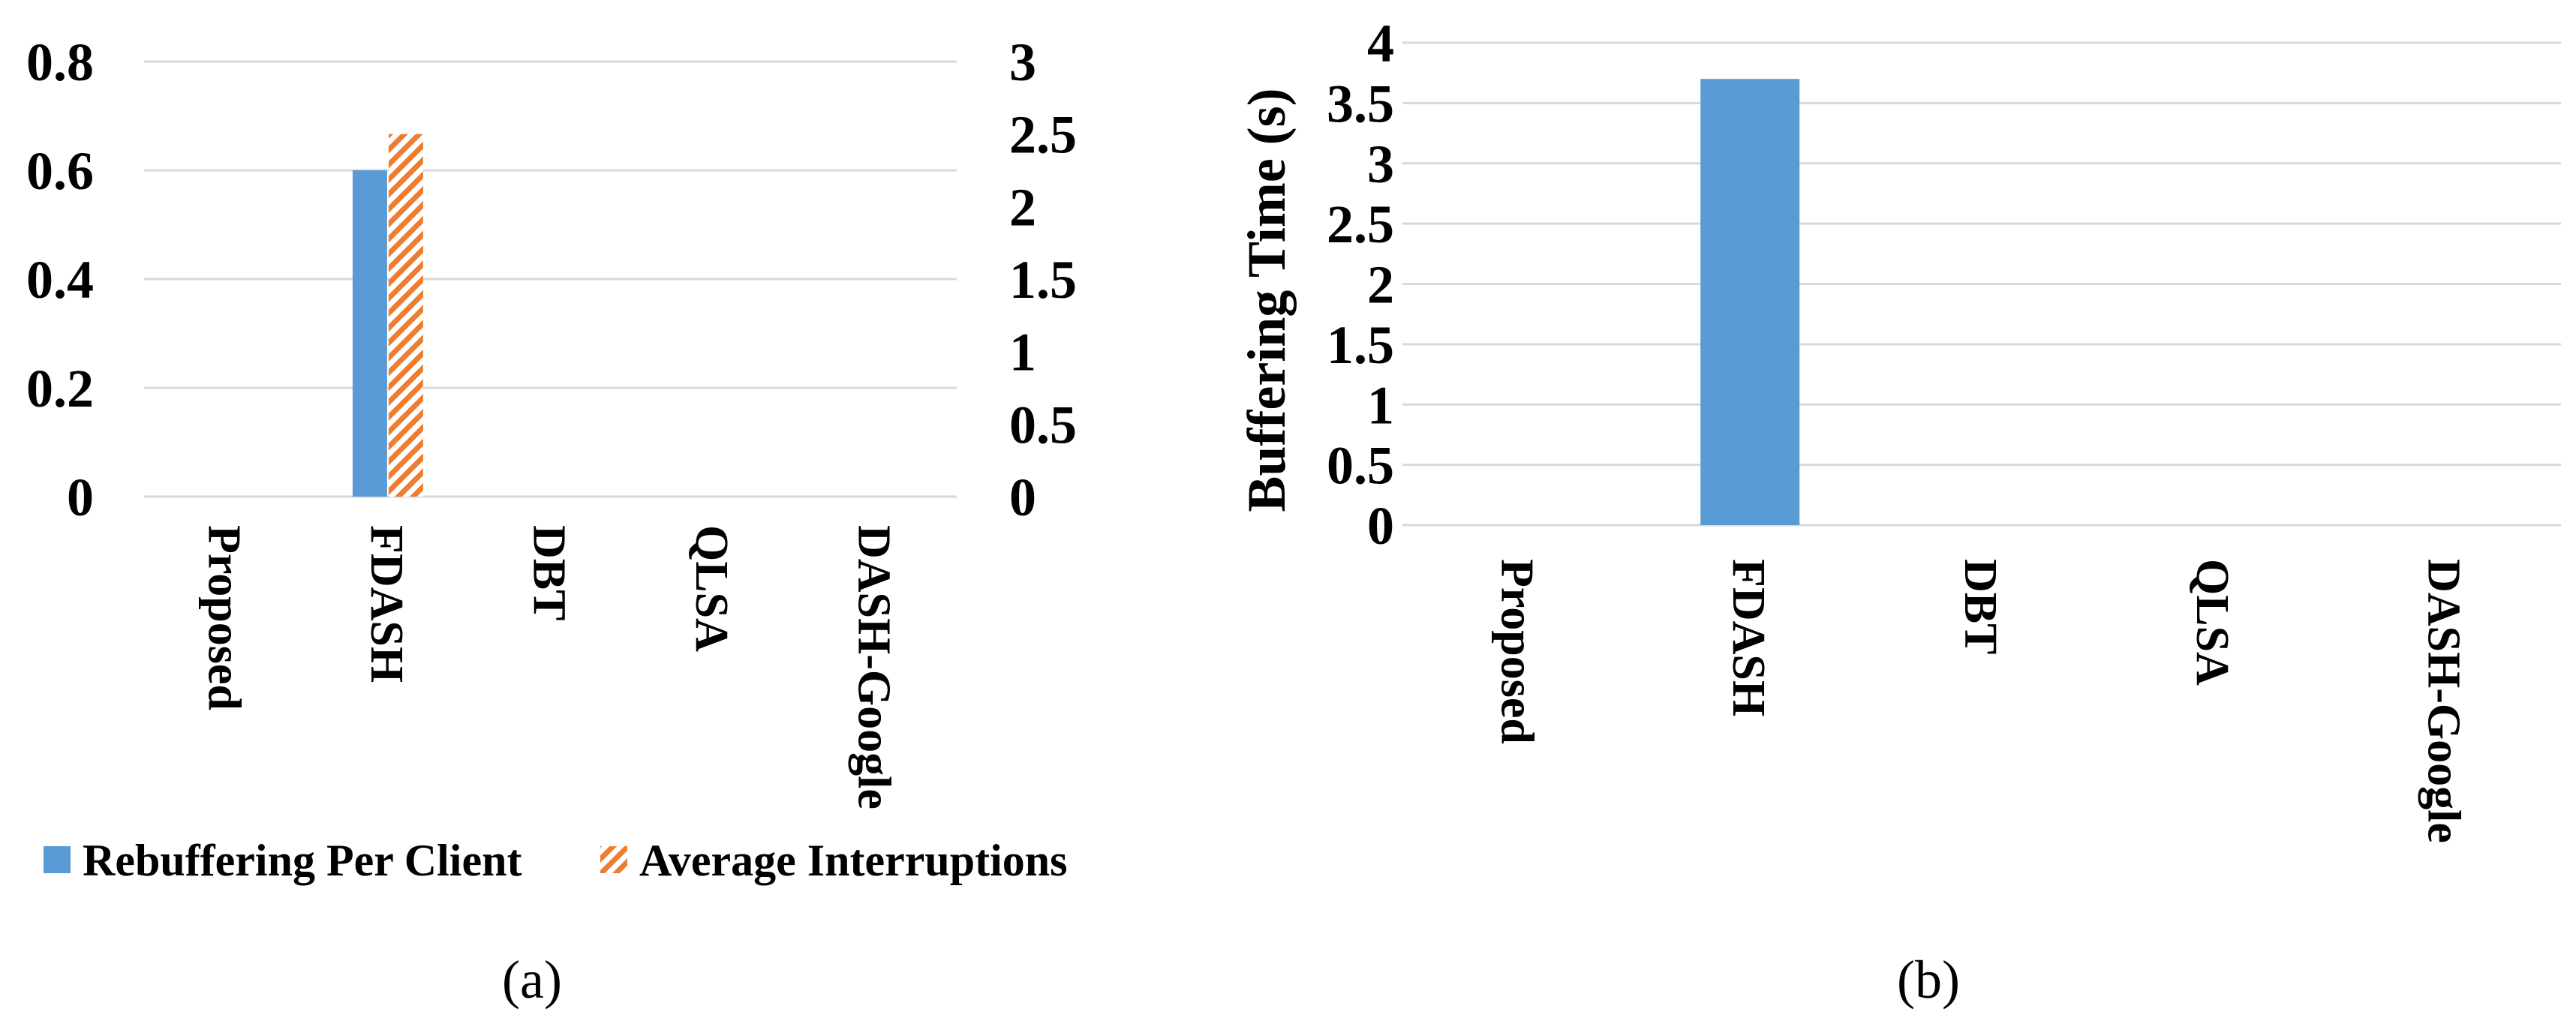  Describe the element at coordinates (386, 604) in the screenshot. I see `chart-a-category-label: FDASH` at that location.